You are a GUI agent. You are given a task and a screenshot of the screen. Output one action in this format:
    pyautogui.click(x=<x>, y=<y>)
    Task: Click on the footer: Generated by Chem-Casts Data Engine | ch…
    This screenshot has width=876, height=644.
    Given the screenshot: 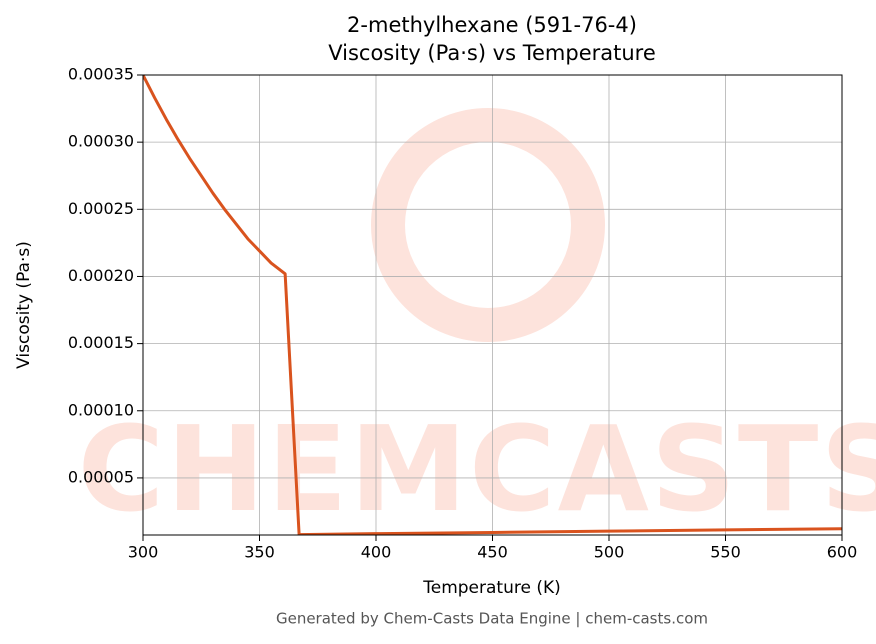 What is the action you would take?
    pyautogui.click(x=492, y=619)
    